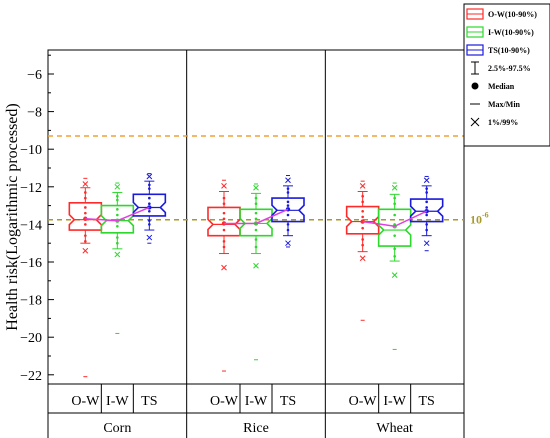  What do you see at coordinates (512, 14) in the screenshot?
I see `legend-label: O-W(10-90%)` at bounding box center [512, 14].